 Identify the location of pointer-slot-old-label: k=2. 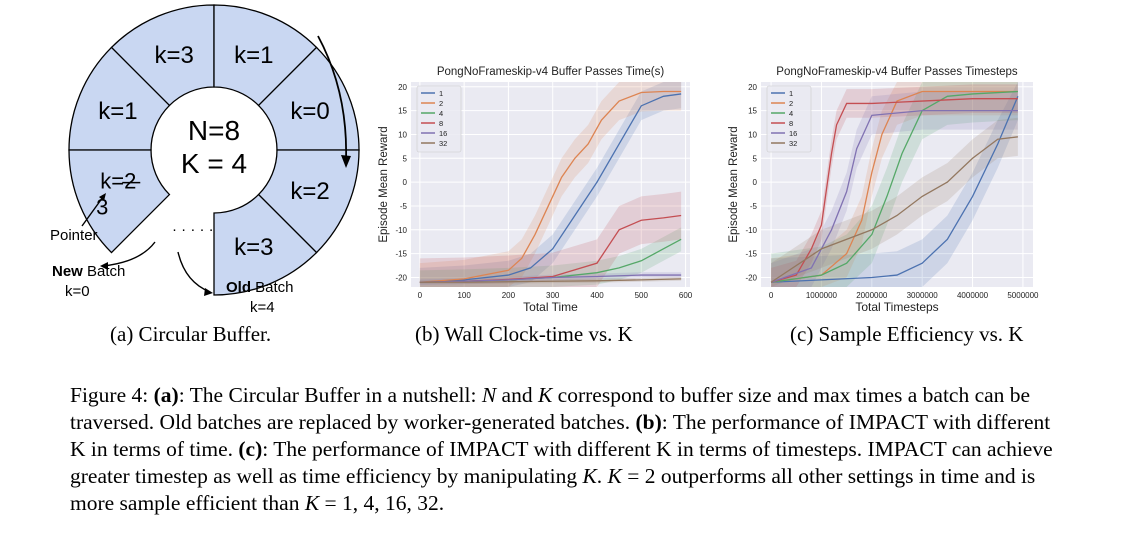
(118, 181).